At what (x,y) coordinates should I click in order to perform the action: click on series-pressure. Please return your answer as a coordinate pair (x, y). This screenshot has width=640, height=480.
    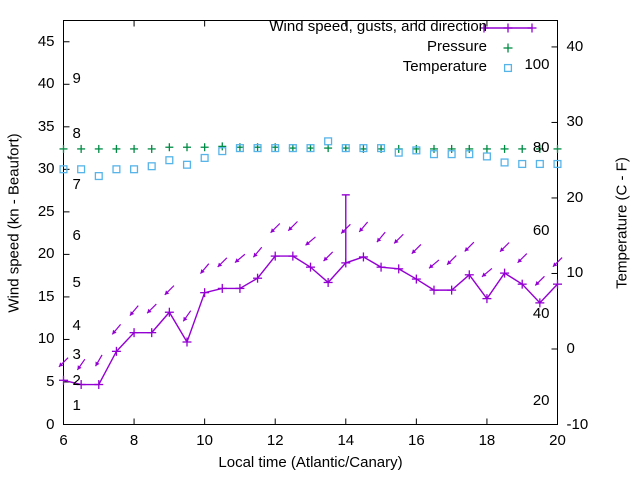
    Looking at the image, I should click on (310, 147).